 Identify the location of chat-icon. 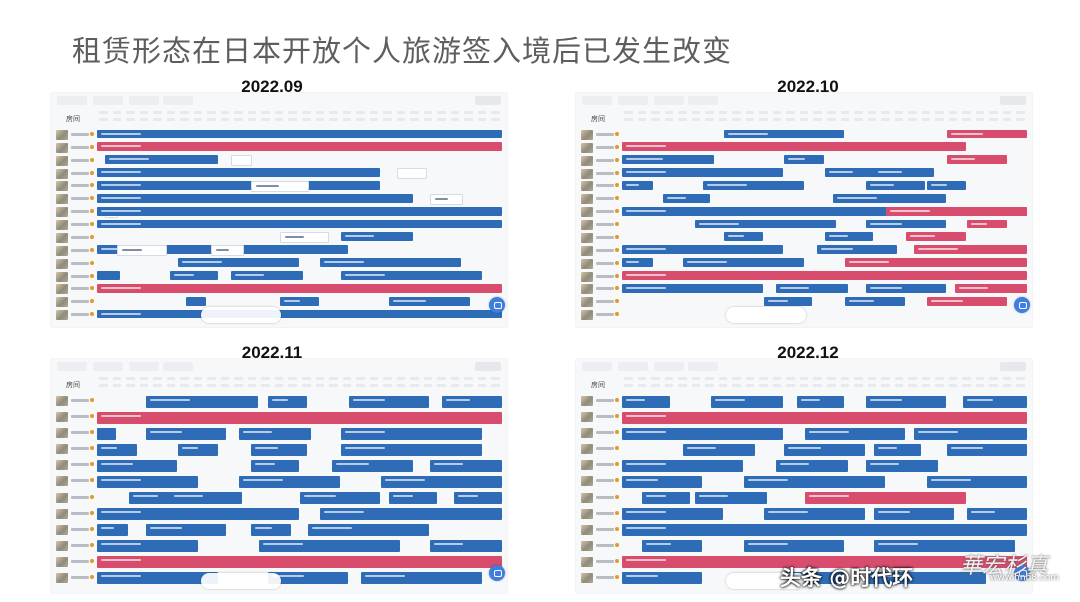
(1022, 573).